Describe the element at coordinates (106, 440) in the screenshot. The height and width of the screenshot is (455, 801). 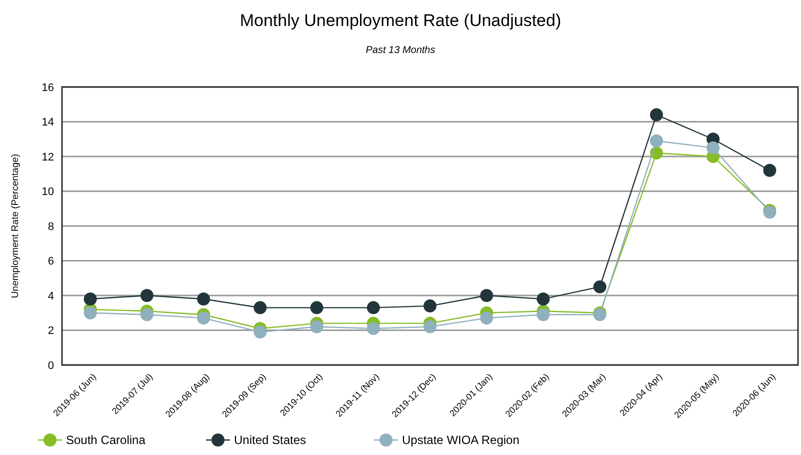
I see `legend-label: South Carolina` at that location.